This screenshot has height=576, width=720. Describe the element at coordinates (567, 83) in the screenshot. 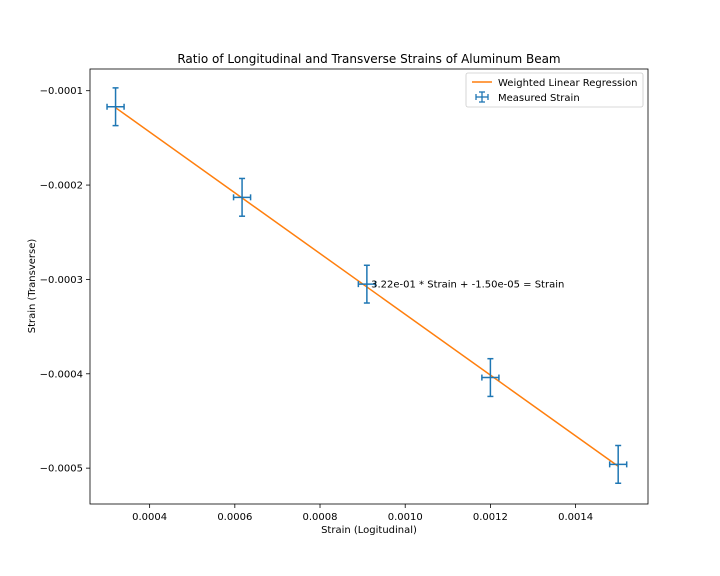

I see `legend-label-regression: Weighted Linear Regression` at that location.